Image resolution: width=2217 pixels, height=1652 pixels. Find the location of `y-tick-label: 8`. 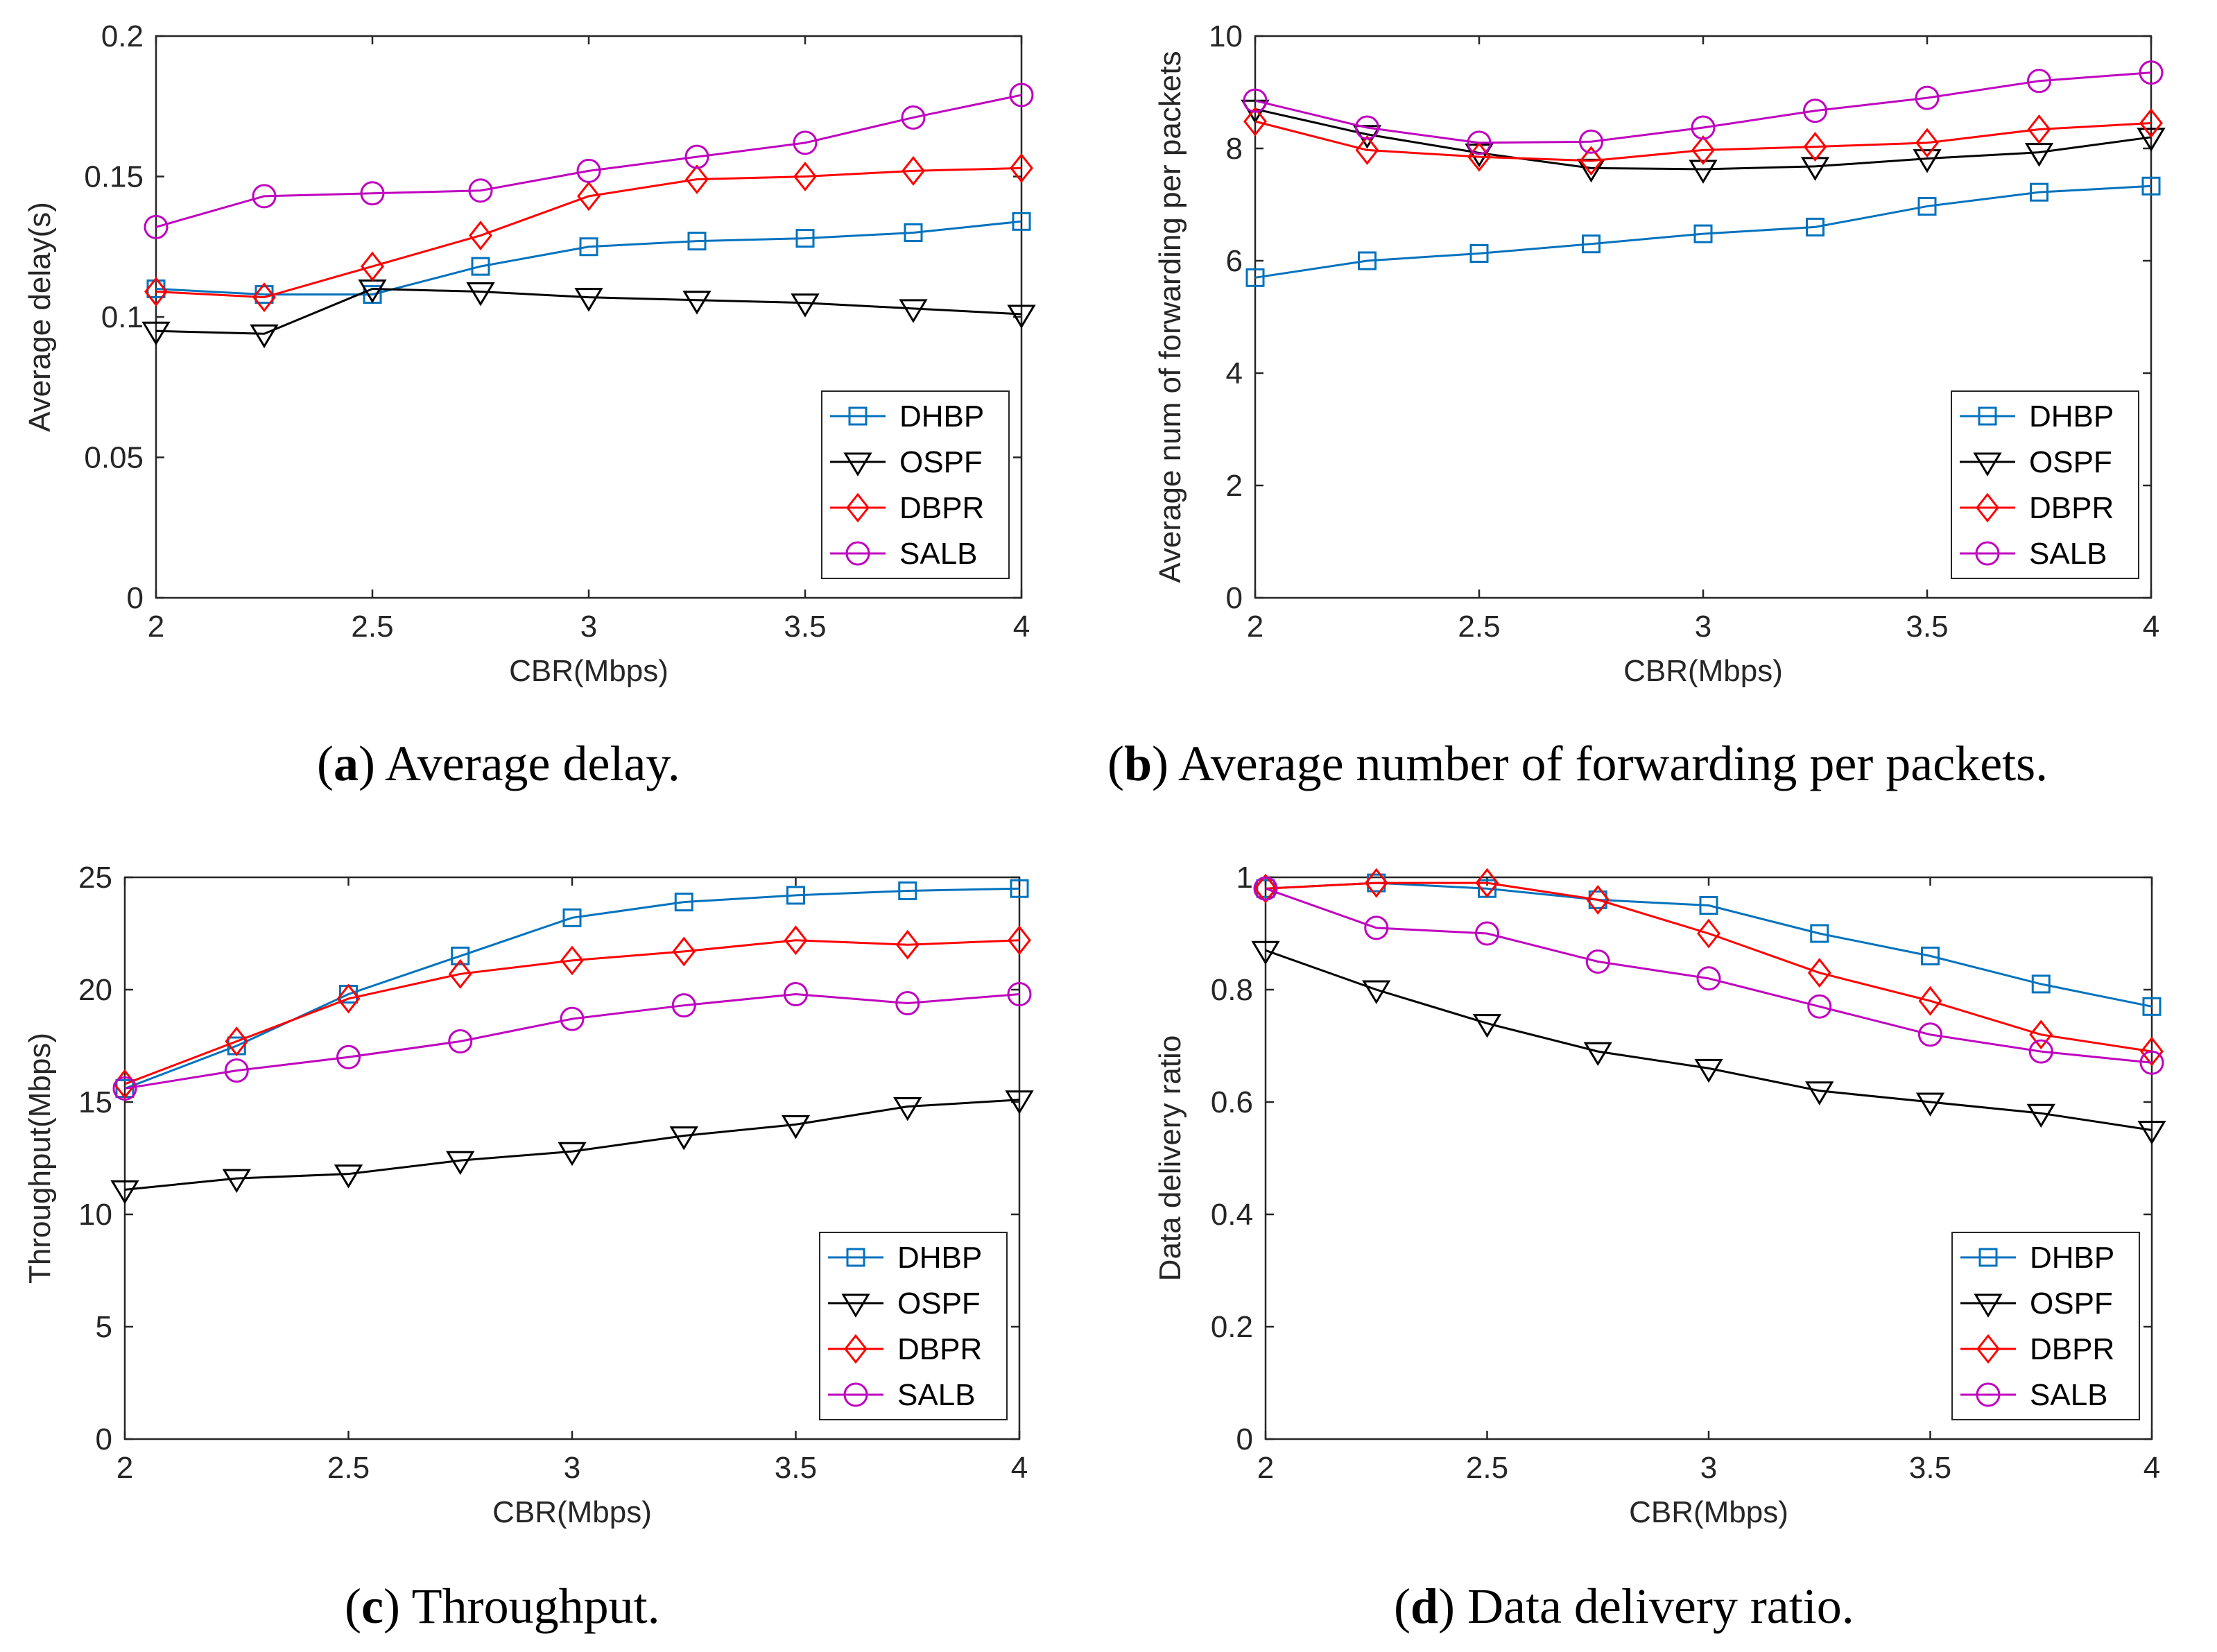

y-tick-label: 8 is located at coordinates (1234, 149).